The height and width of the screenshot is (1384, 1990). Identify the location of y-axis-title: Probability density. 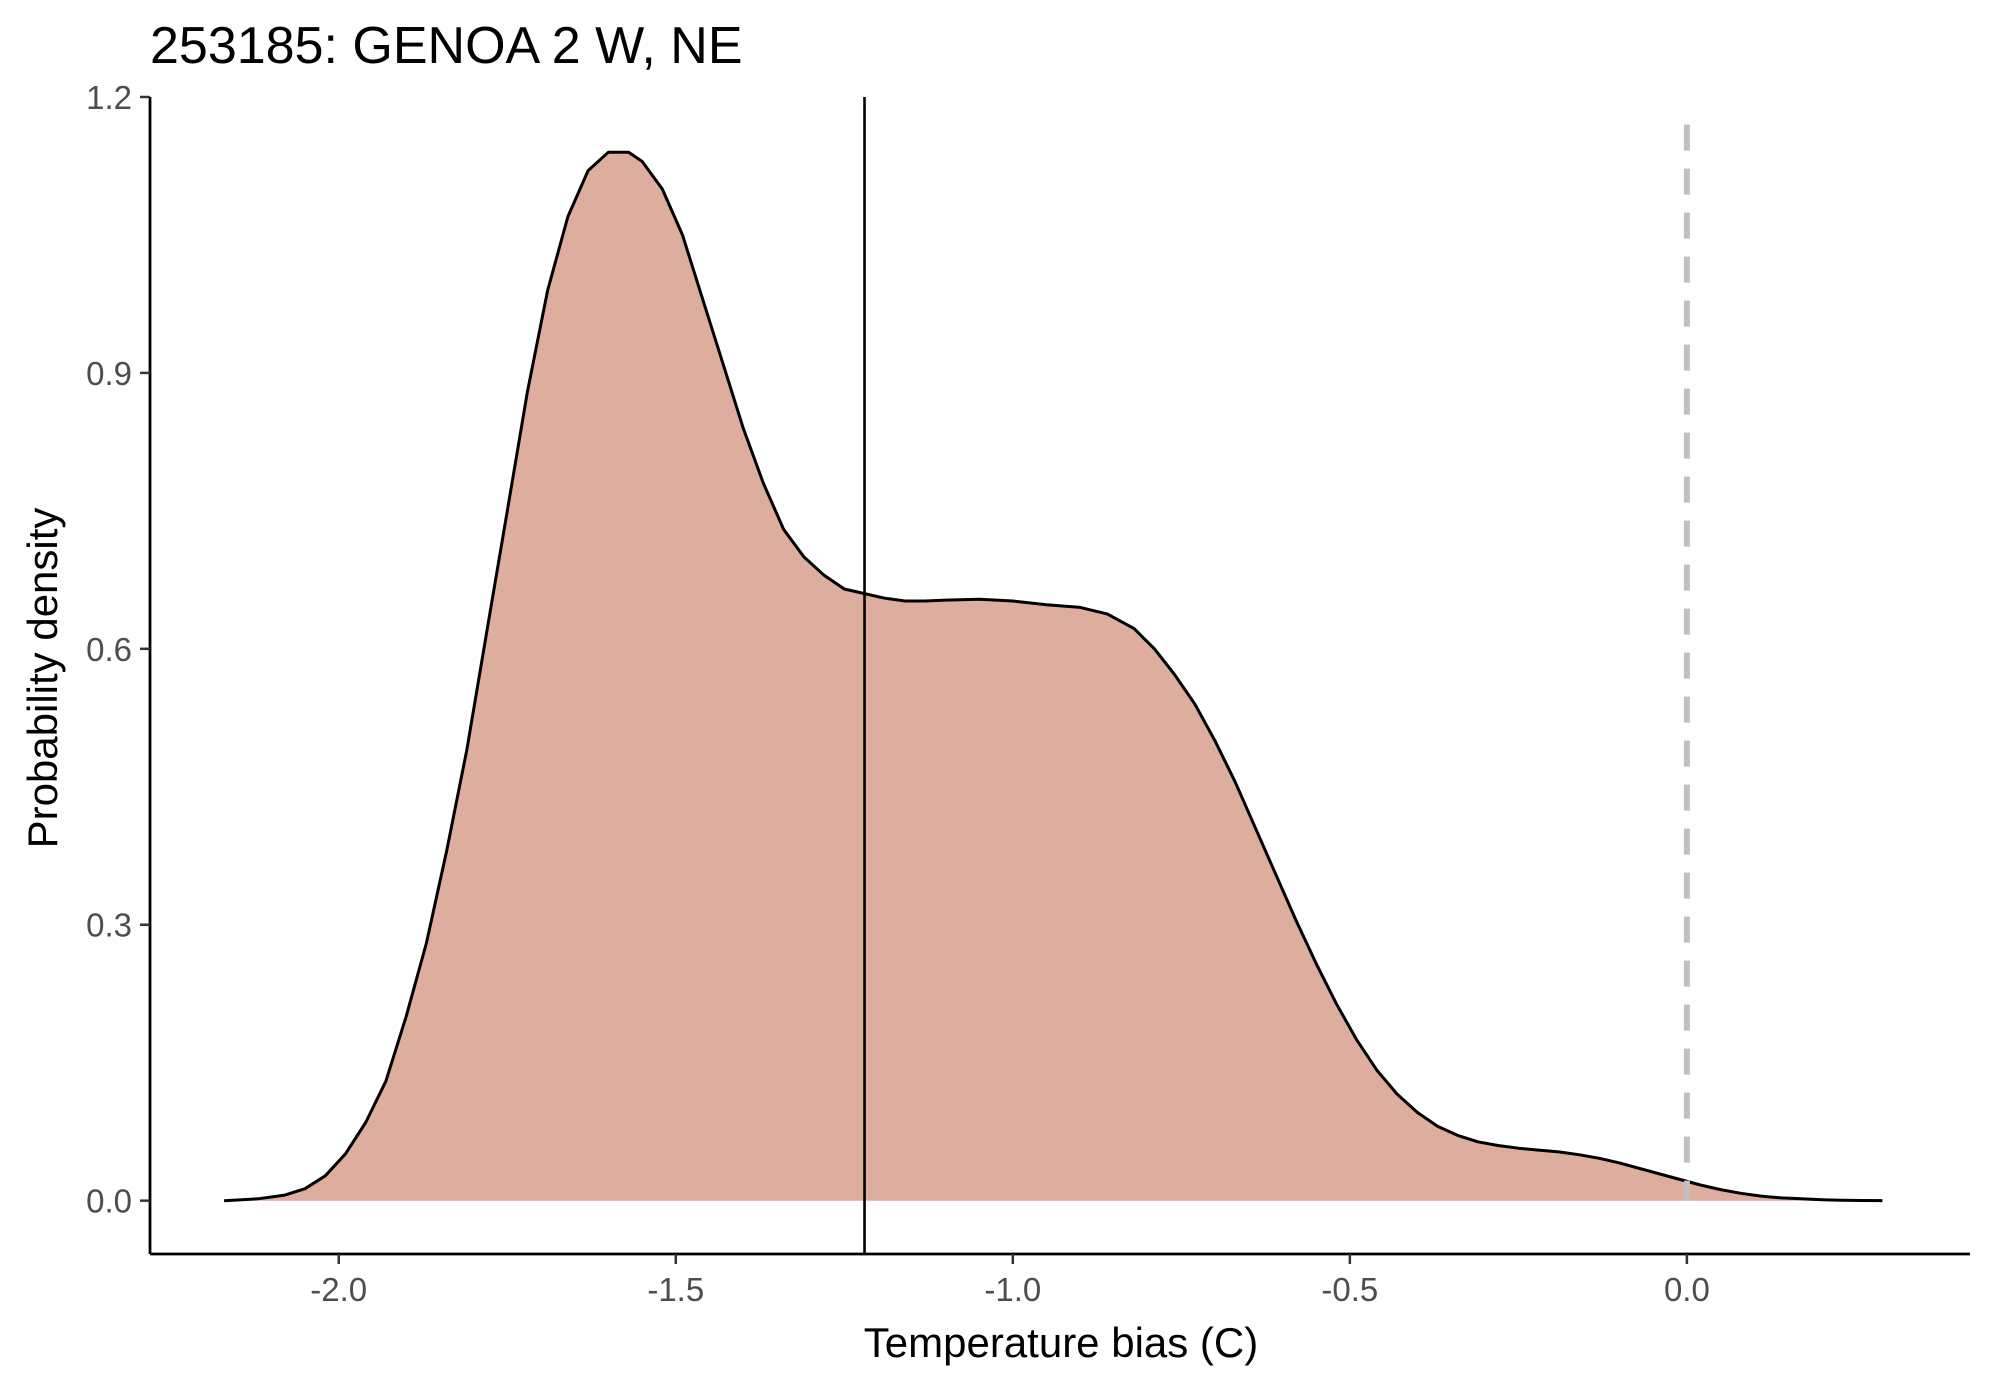
(42, 678).